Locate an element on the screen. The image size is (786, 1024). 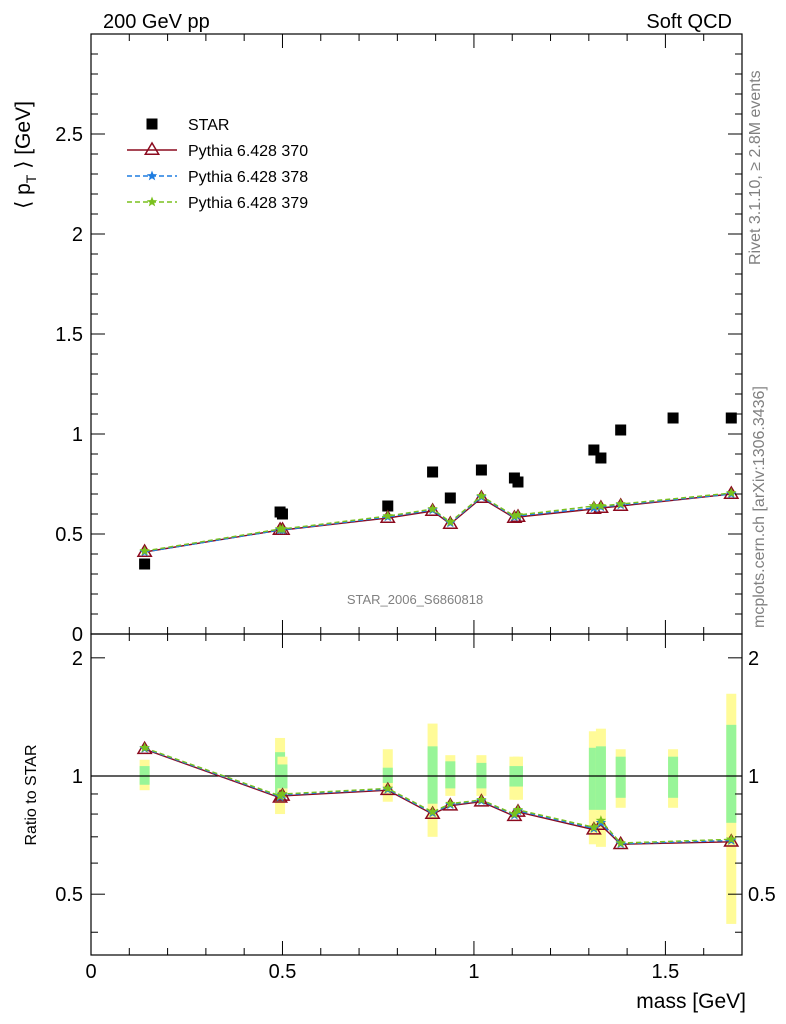
x-tick-label: 0 is located at coordinates (90, 972).